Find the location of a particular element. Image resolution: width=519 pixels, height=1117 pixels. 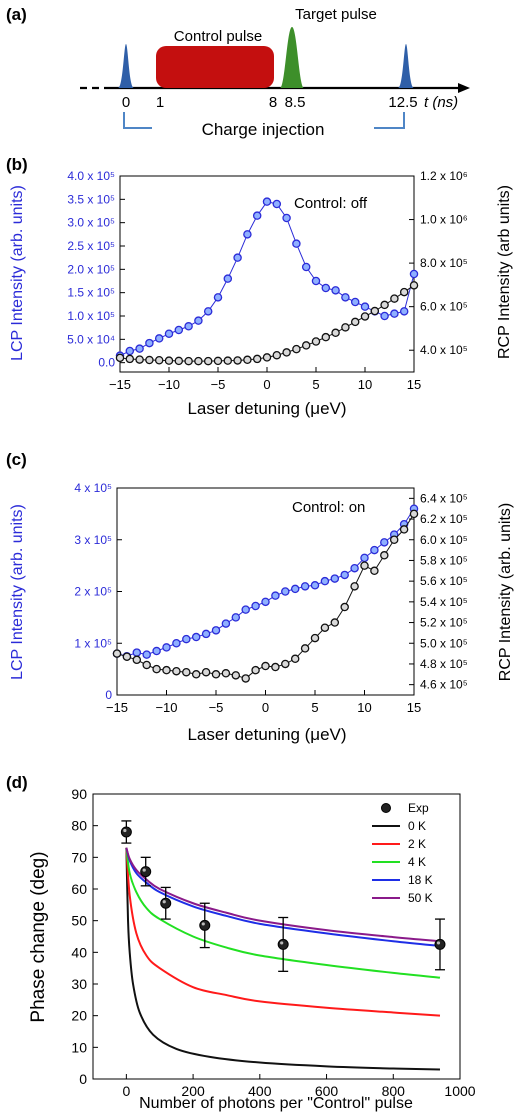

y-right-tick-label: 6.0 x 10⁵ is located at coordinates (444, 307).